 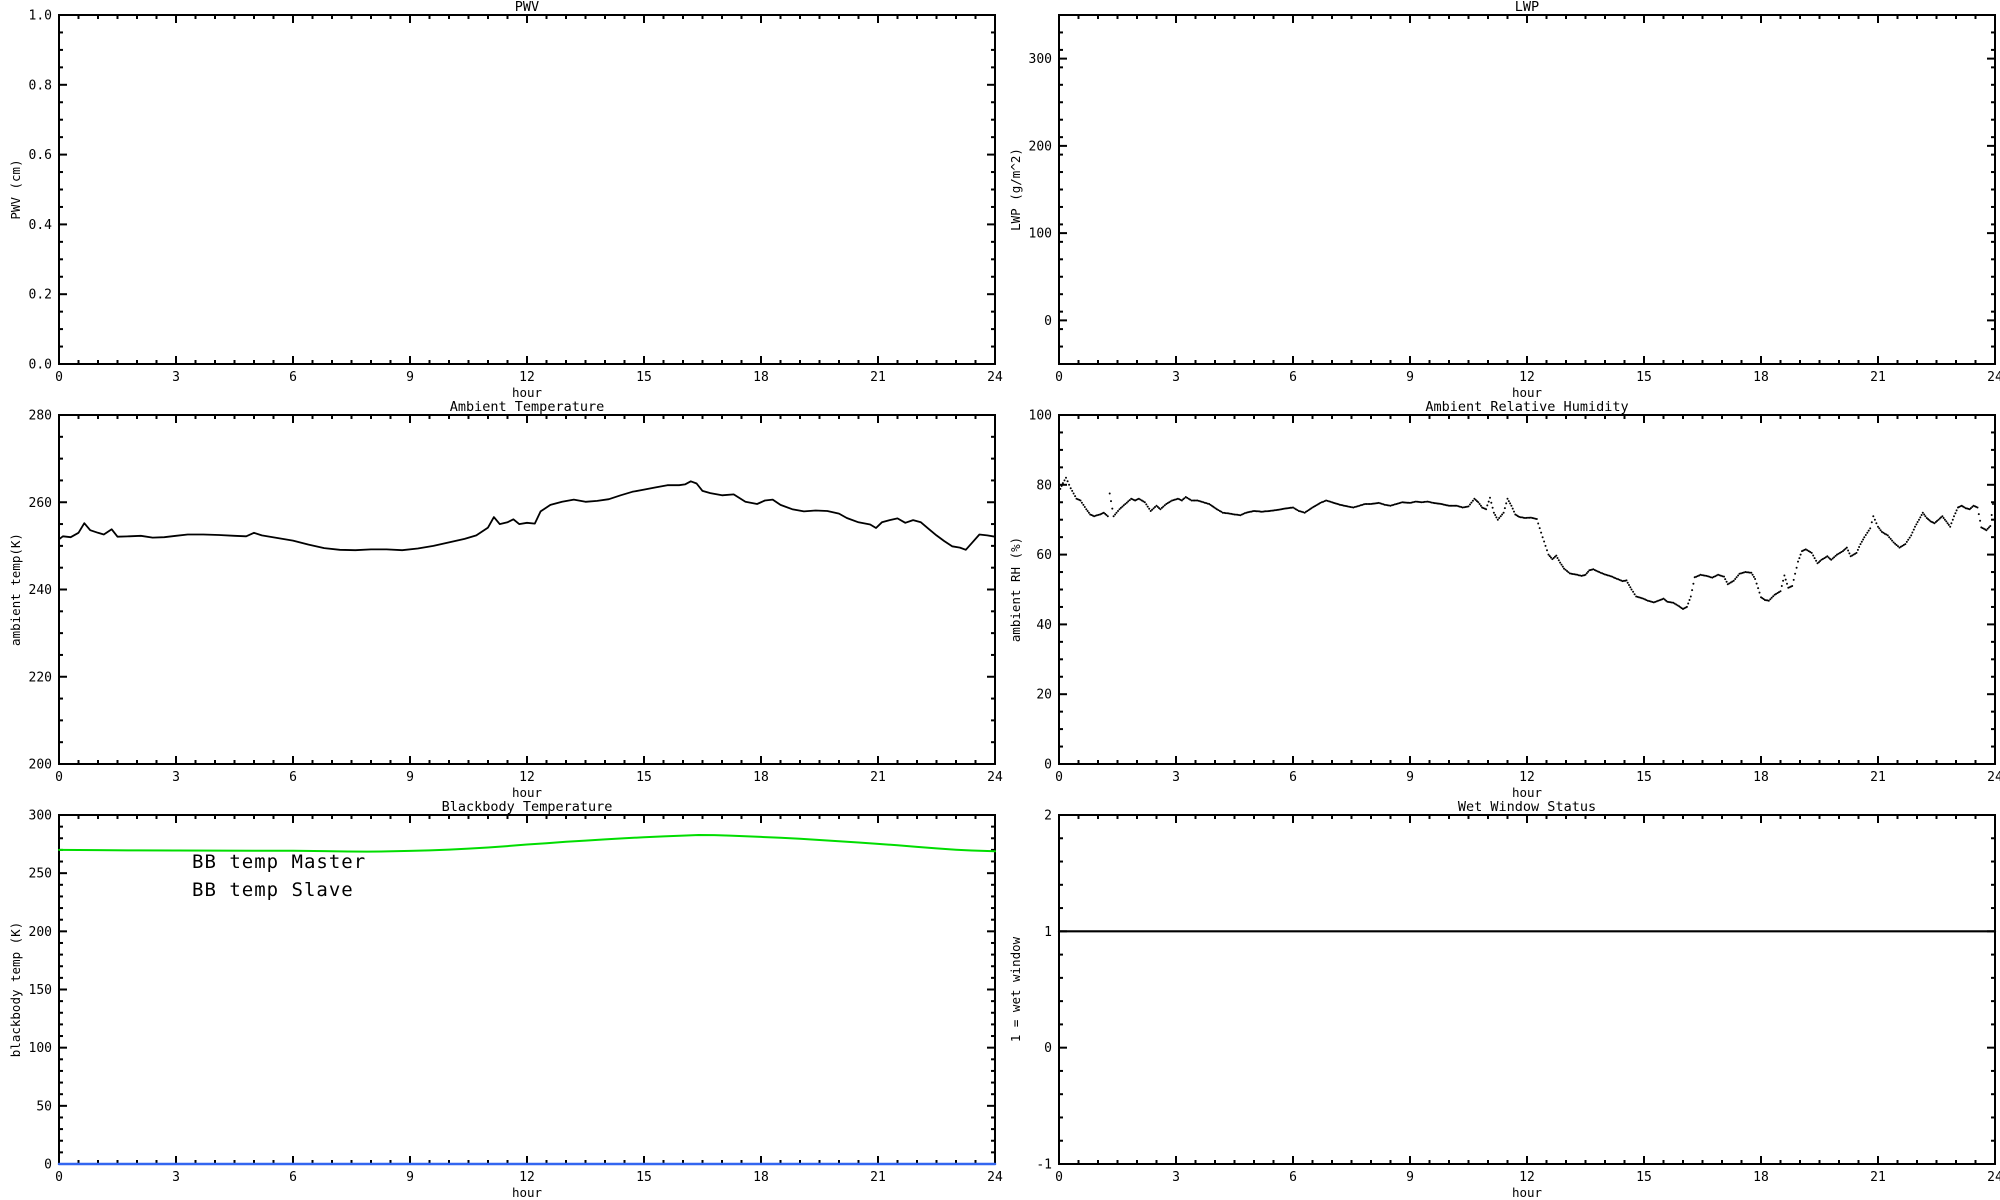 I want to click on x-tick-label: 9, so click(x=1410, y=1177).